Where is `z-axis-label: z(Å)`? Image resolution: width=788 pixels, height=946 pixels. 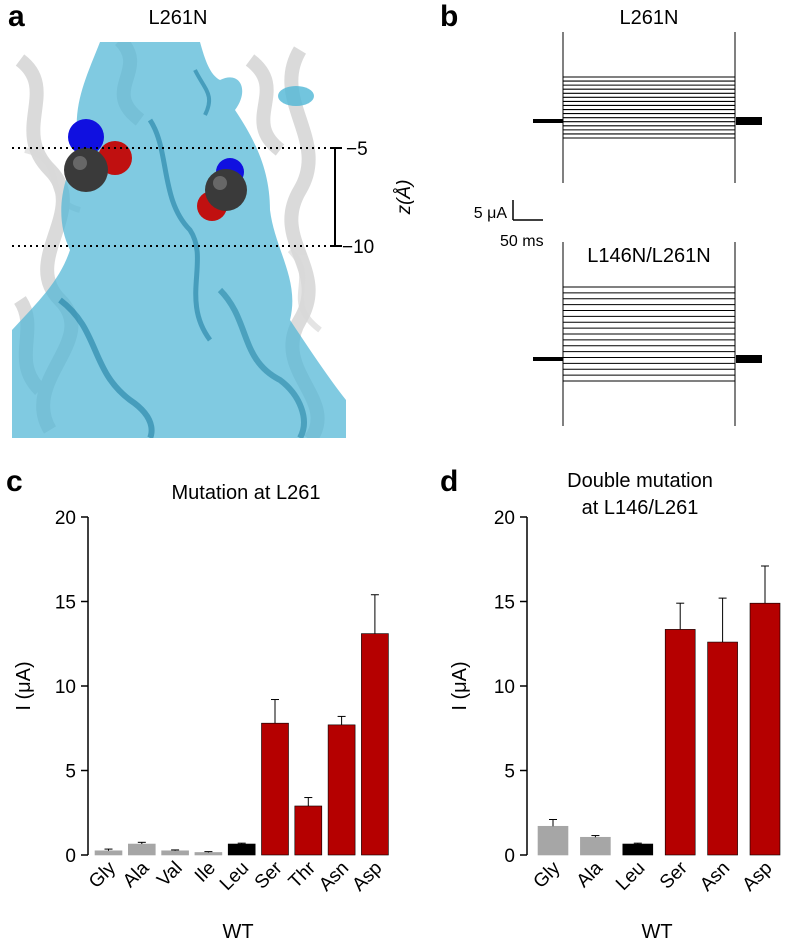 z-axis-label: z(Å) is located at coordinates (404, 198).